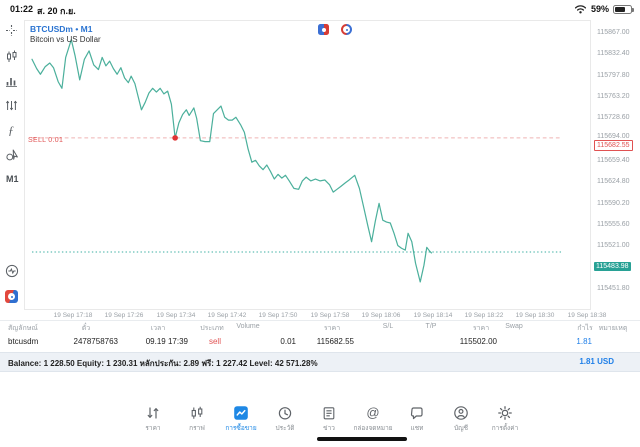 This screenshot has height=447, width=640. Describe the element at coordinates (12, 271) in the screenshot. I see `quotes-pulse-icon` at that location.